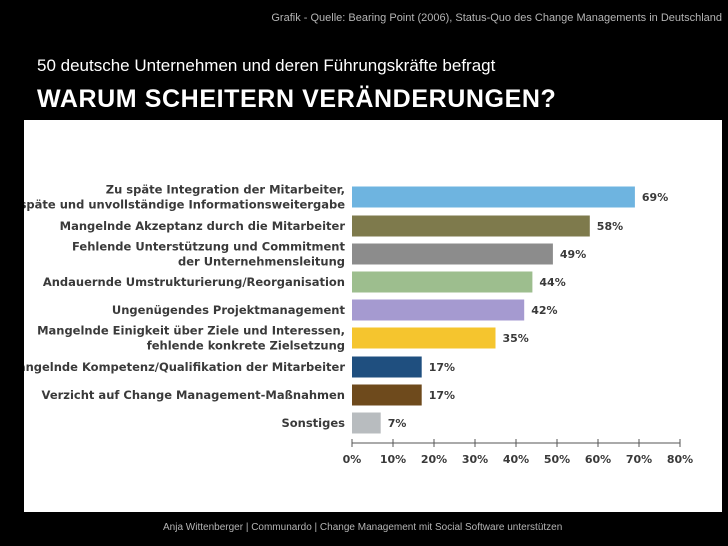 This screenshot has height=546, width=728. I want to click on x-tick-label-7: 70%, so click(639, 459).